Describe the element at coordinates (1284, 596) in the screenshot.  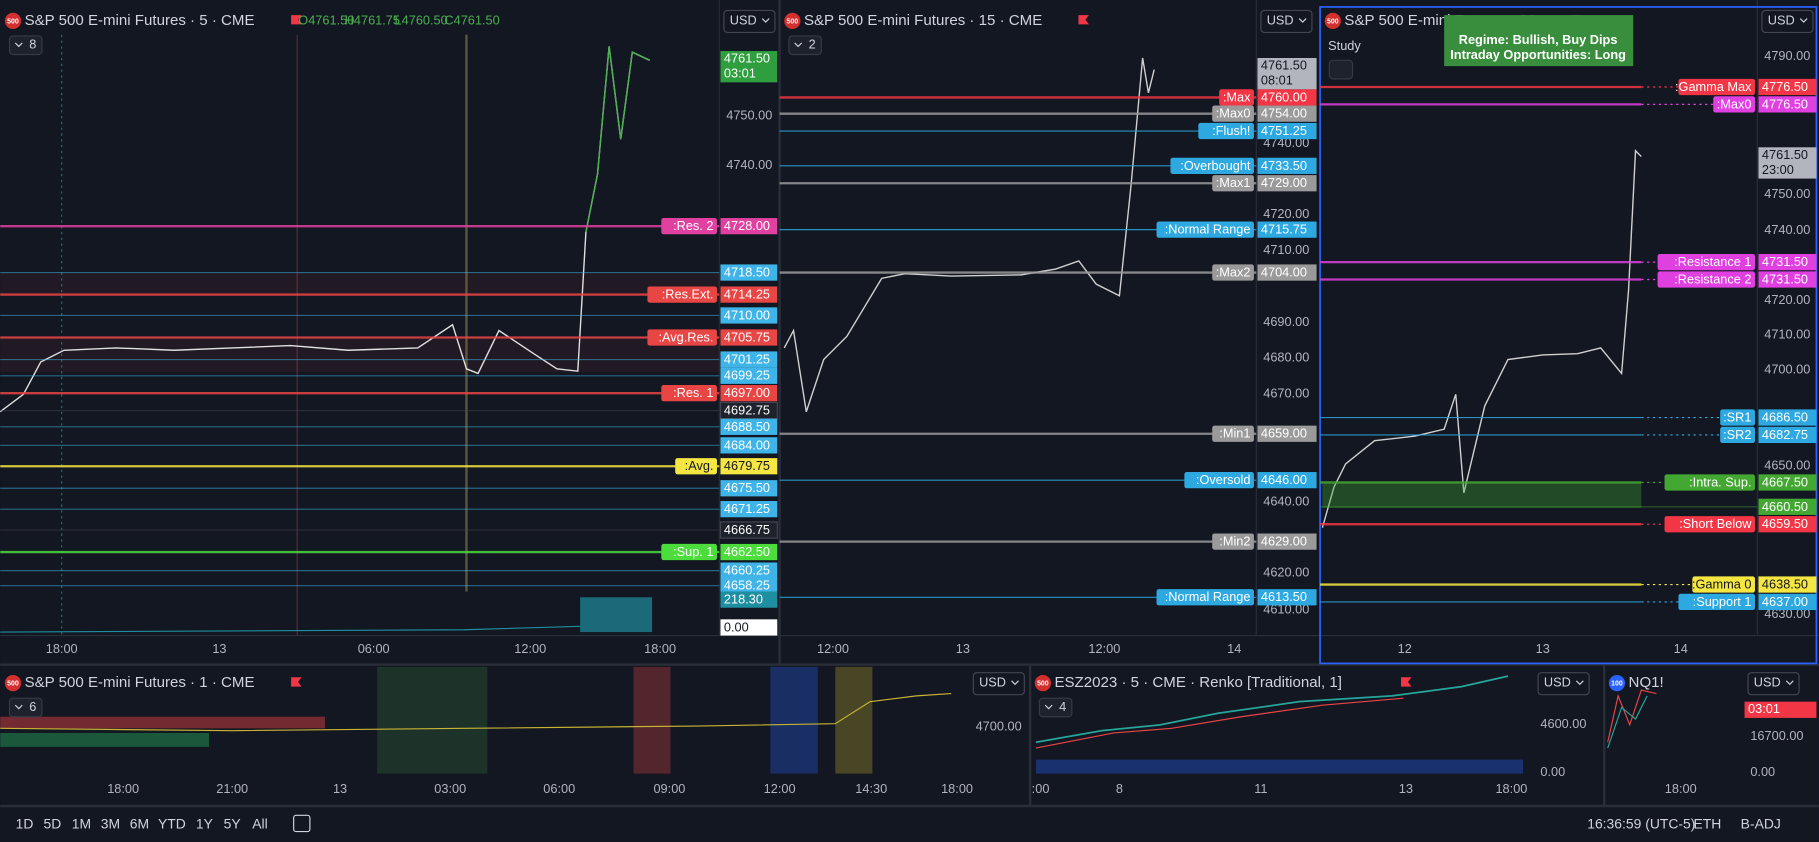
I see `level-price: 4613.50` at that location.